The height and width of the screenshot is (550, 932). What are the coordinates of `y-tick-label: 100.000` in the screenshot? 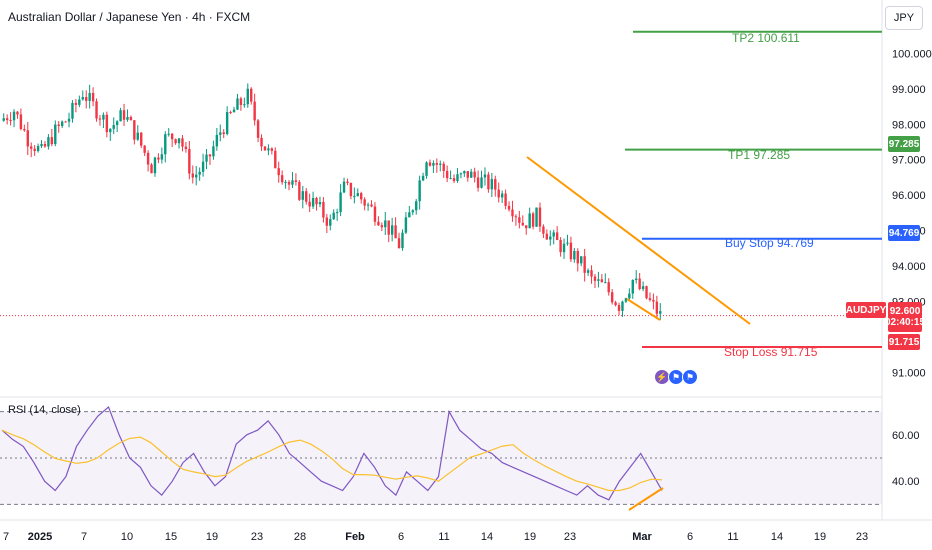 It's located at (912, 54).